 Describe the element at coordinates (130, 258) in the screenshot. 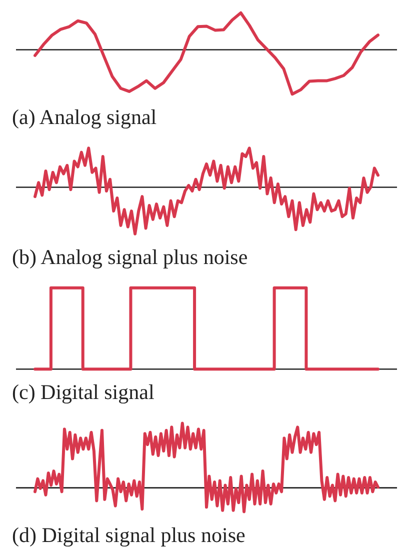

I see `text: (b) Analog signal plus noise` at that location.